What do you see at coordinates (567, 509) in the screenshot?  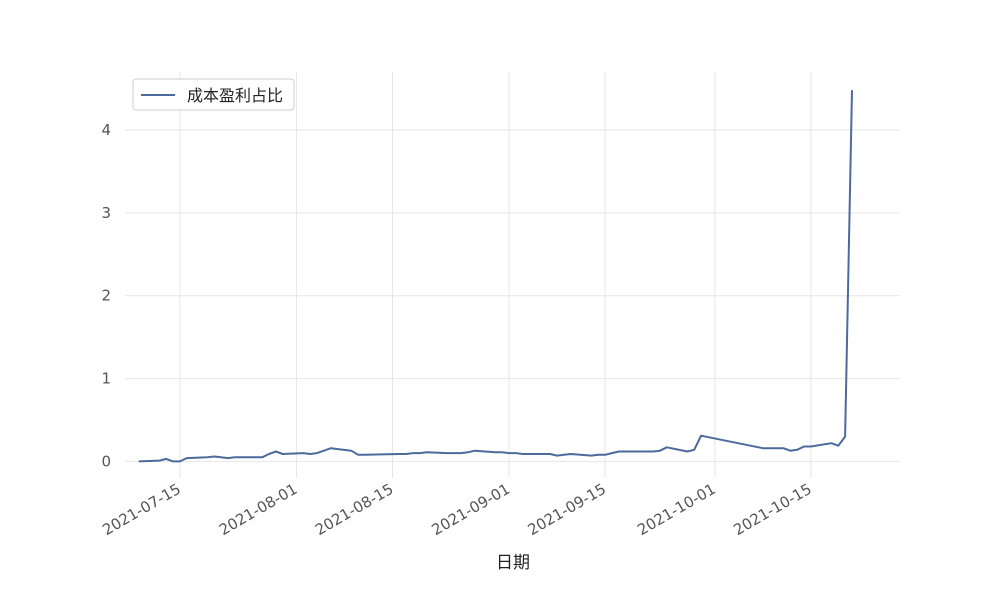 I see `x-tick-label: 2021-09-15` at bounding box center [567, 509].